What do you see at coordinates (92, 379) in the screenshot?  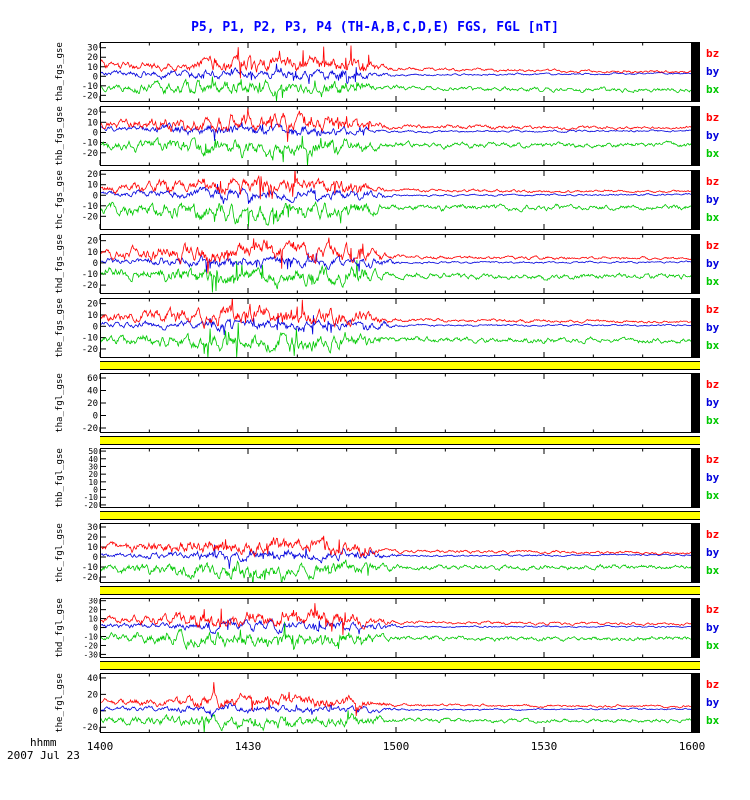 I see `svg-text: 60` at bounding box center [92, 379].